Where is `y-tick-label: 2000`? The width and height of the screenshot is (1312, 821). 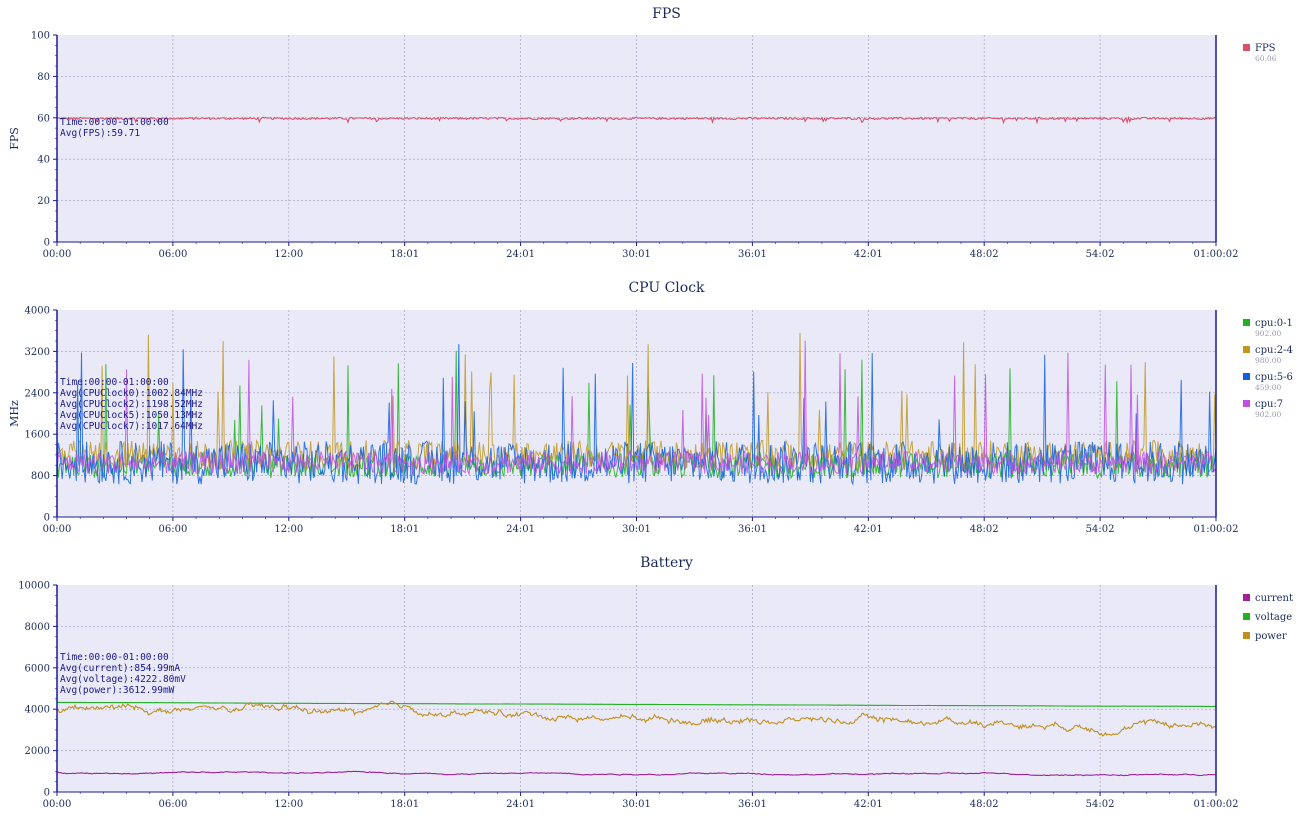
y-tick-label: 2000 is located at coordinates (37, 751).